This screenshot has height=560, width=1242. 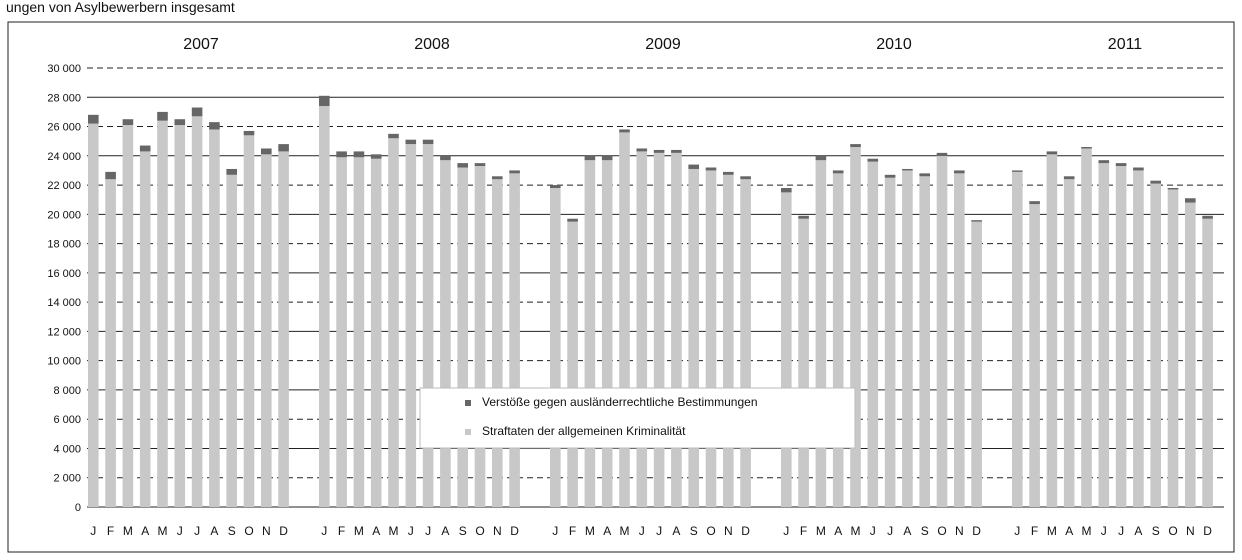 What do you see at coordinates (64, 362) in the screenshot?
I see `y-tick-label: 10 000` at bounding box center [64, 362].